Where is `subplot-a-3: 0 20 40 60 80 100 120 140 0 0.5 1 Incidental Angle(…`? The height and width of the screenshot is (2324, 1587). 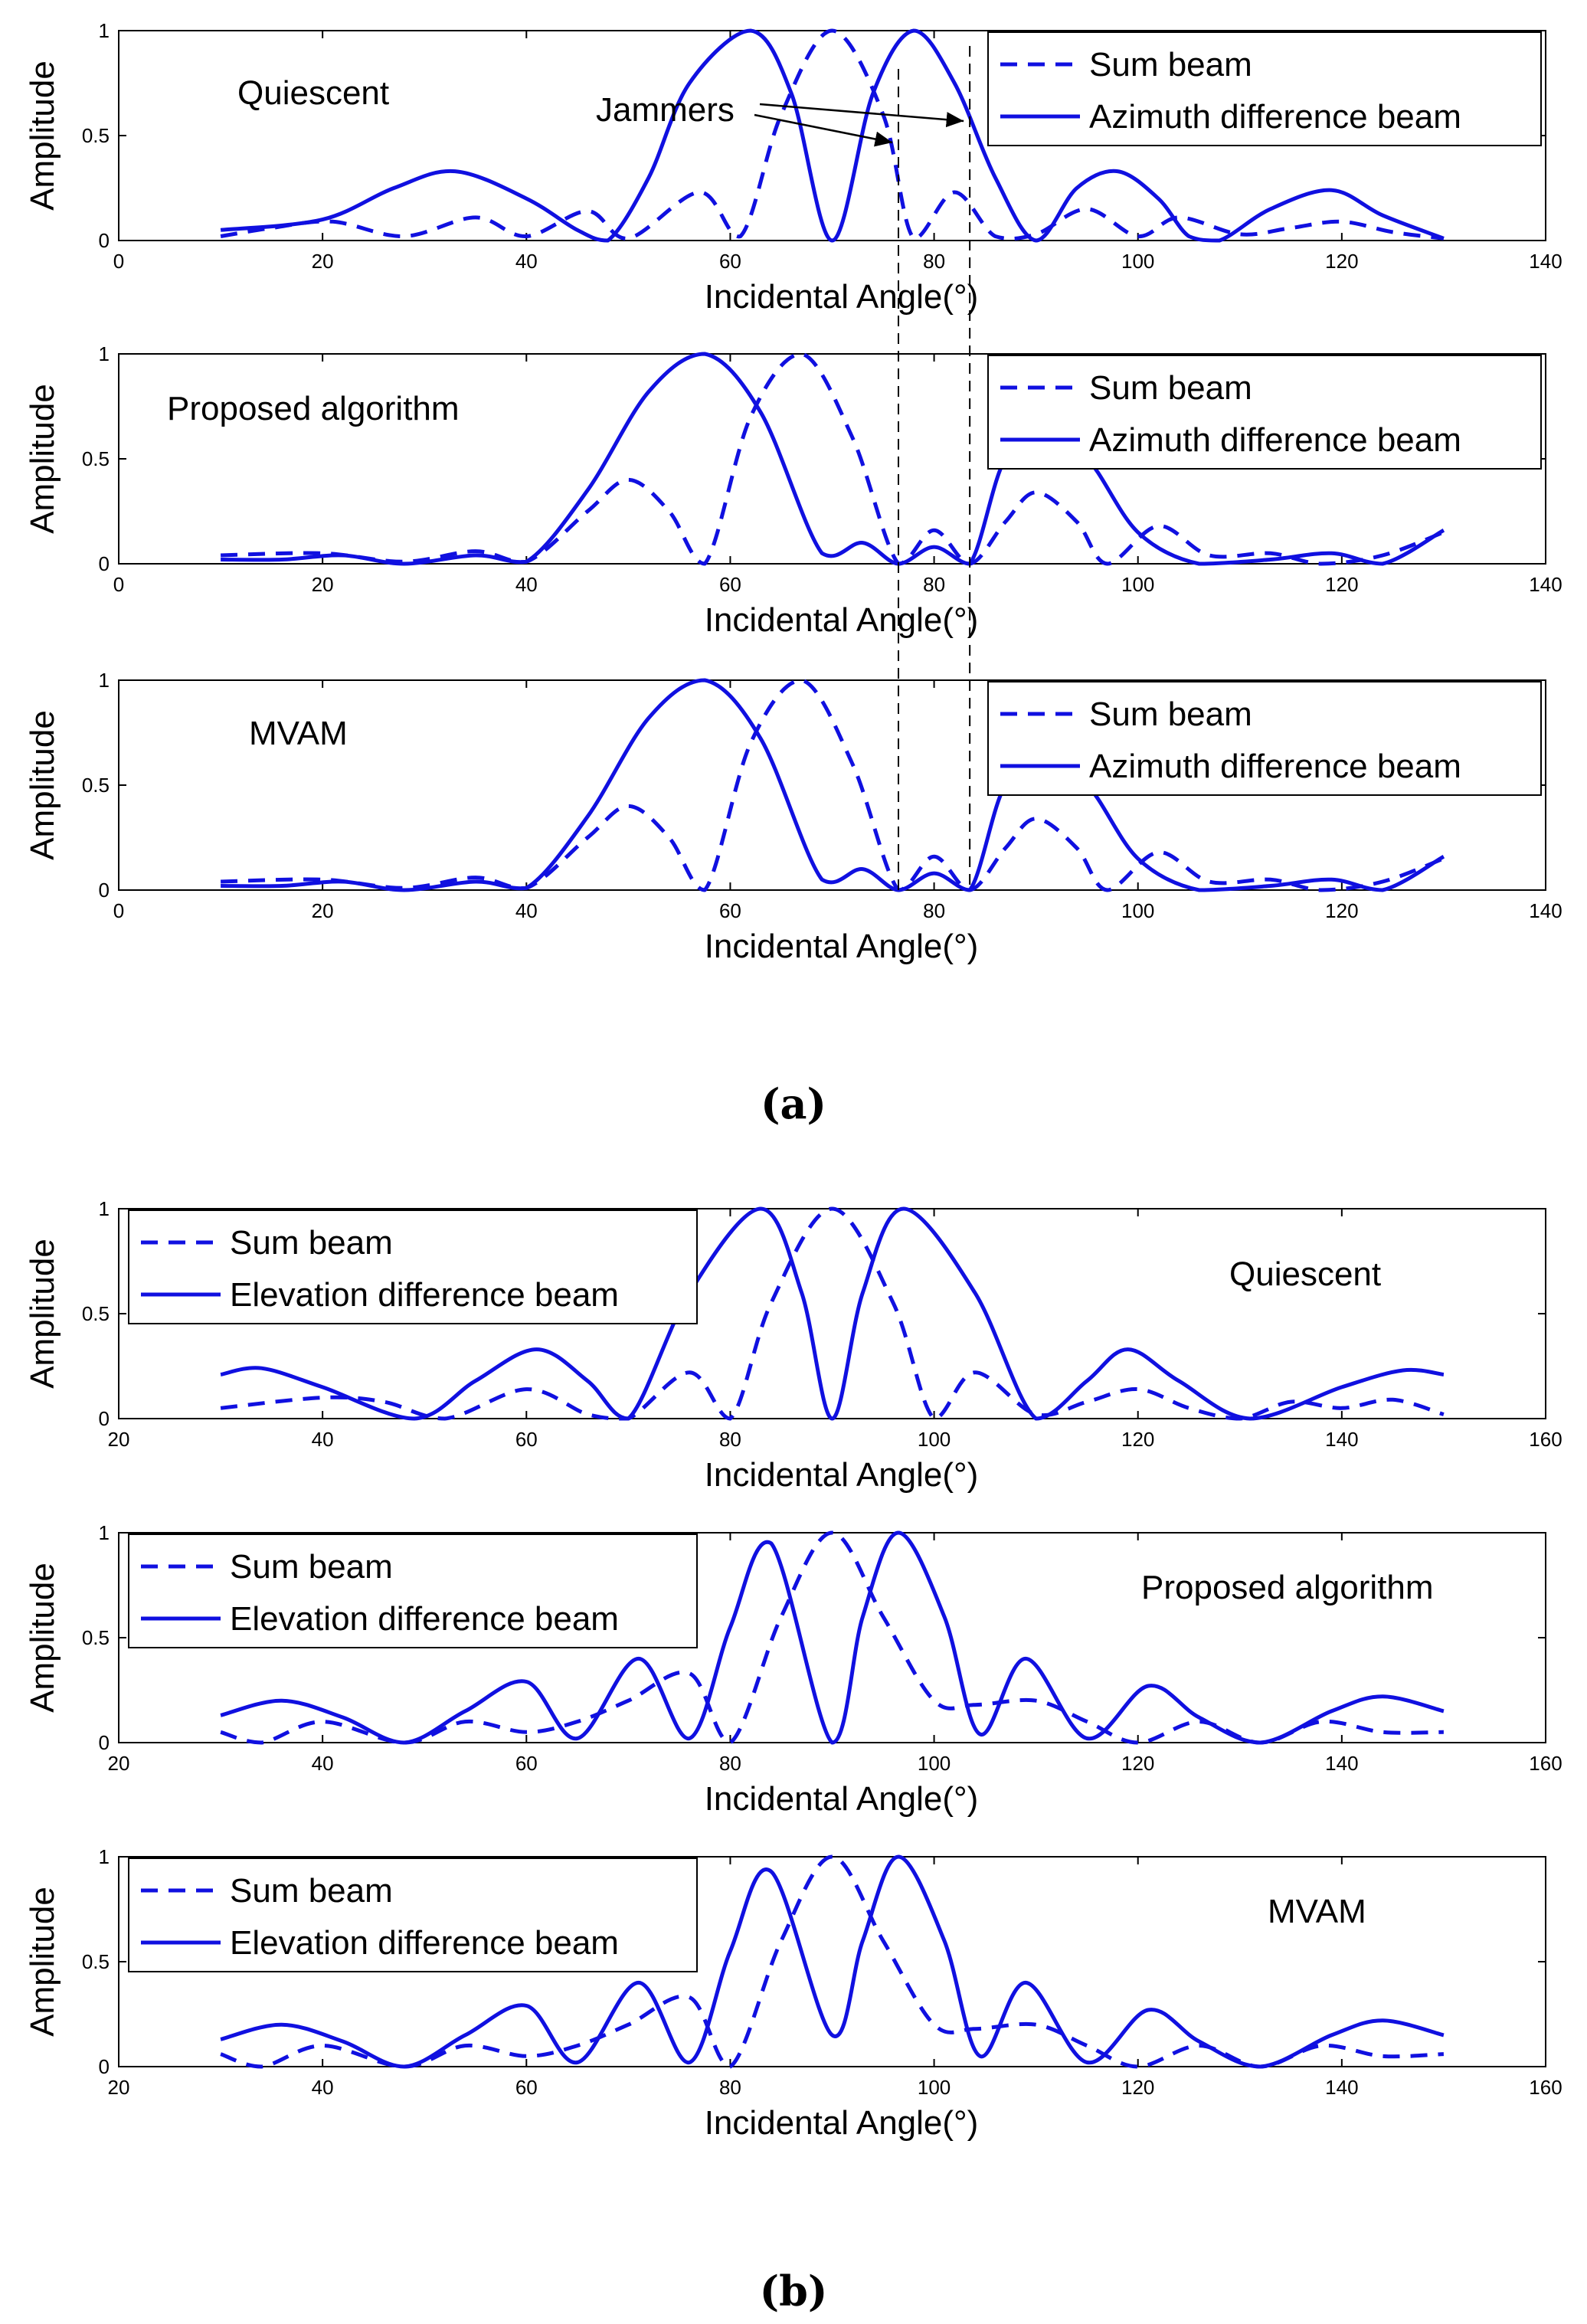 subplot-a-3: 0 20 40 60 80 100 120 140 0 0.5 1 Incidental Angle(… is located at coordinates (793, 817).